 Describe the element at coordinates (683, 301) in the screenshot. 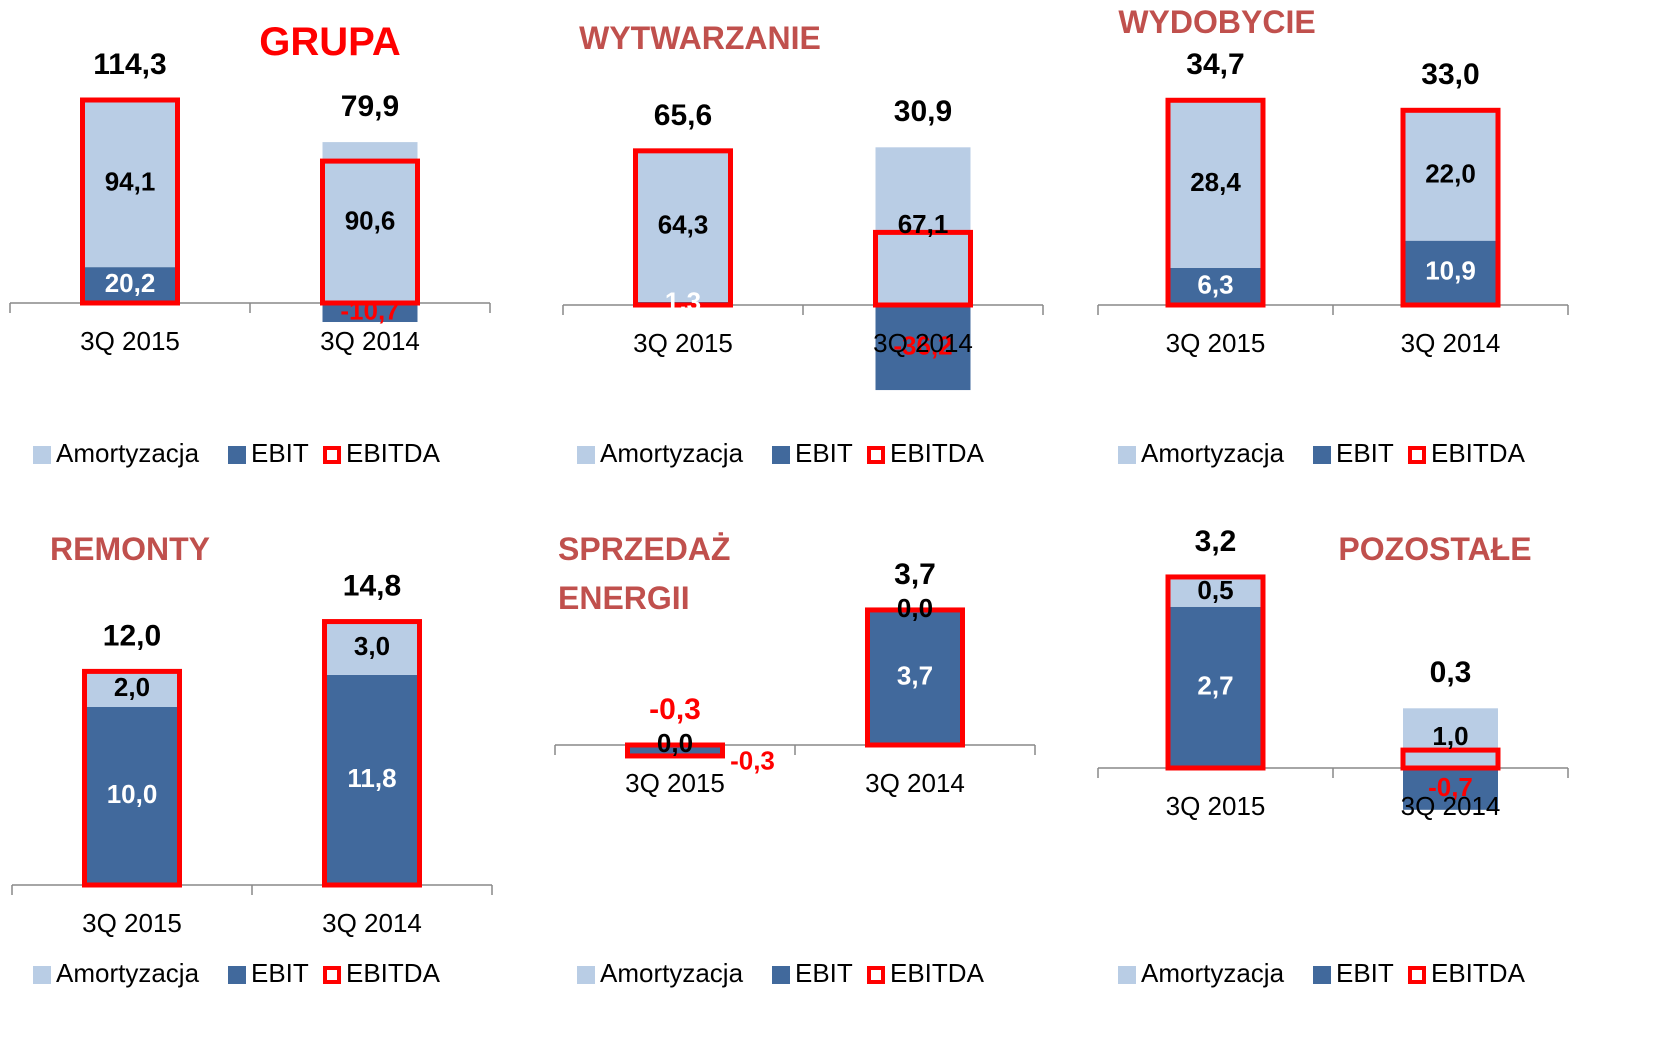

I see `value-label: 1,3` at that location.